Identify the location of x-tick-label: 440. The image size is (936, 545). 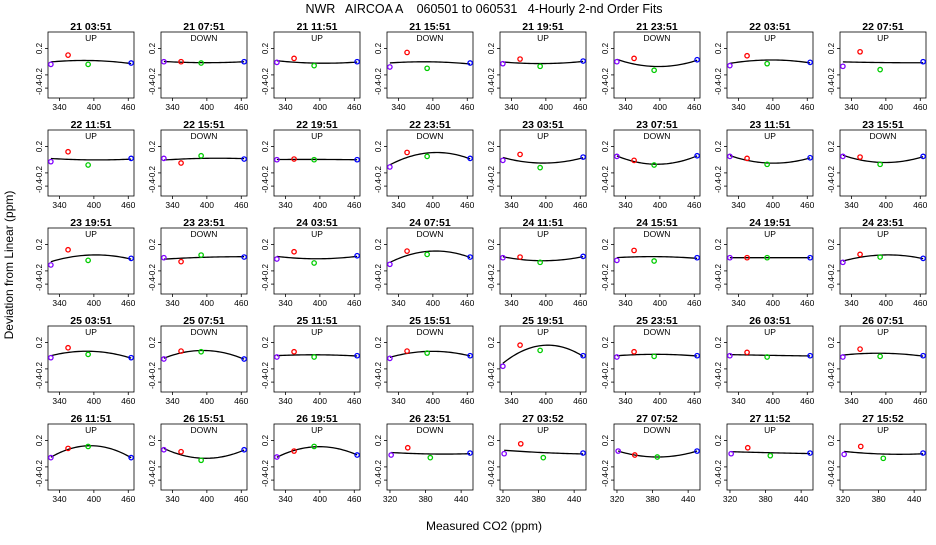
(461, 499).